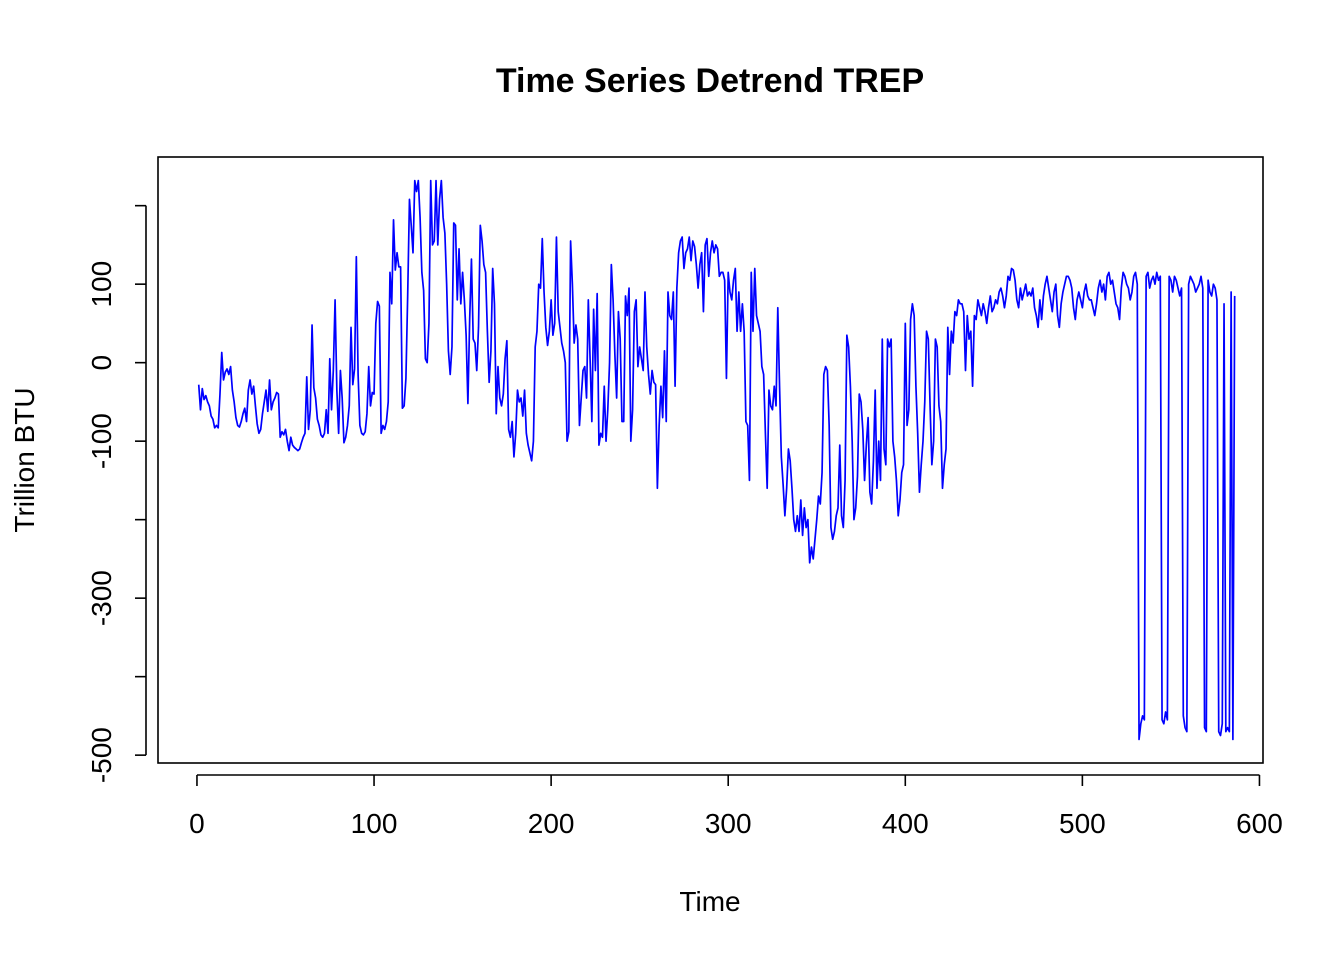 Image resolution: width=1344 pixels, height=960 pixels. What do you see at coordinates (101, 441) in the screenshot?
I see `y-tick-label: -100` at bounding box center [101, 441].